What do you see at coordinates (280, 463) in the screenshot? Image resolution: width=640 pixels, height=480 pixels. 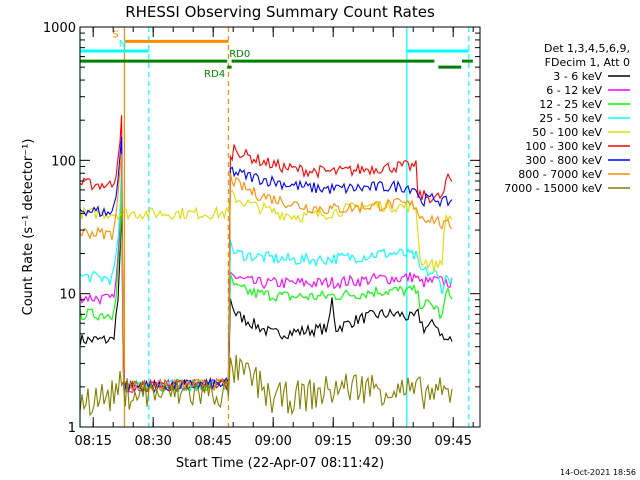 I see `x-axis-label: Start Time (22-Apr-07 08:11:42)` at bounding box center [280, 463].